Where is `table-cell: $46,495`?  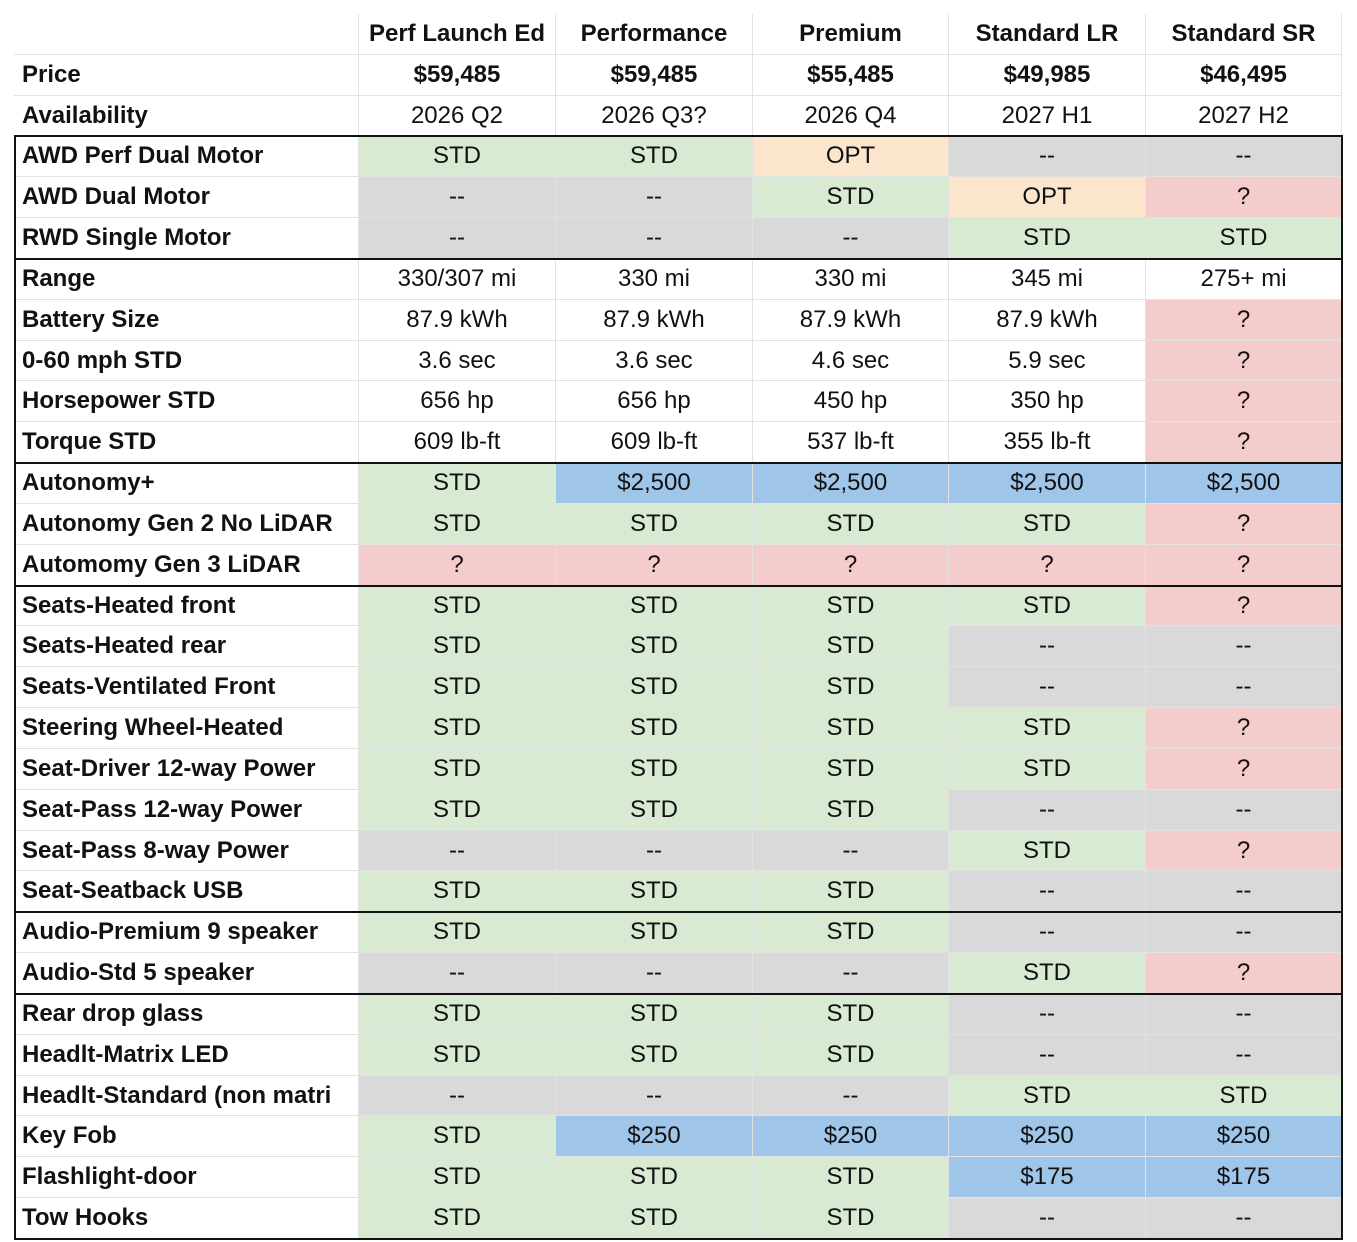
table-cell: $46,495 is located at coordinates (1244, 75).